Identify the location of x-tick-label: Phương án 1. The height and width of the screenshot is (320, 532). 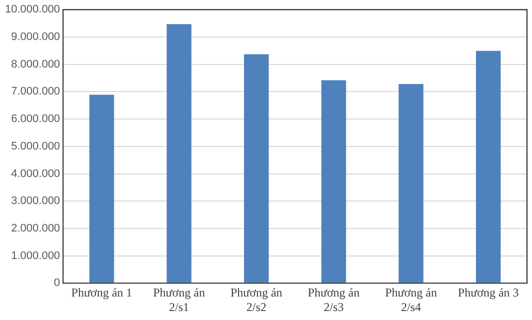
(101, 293).